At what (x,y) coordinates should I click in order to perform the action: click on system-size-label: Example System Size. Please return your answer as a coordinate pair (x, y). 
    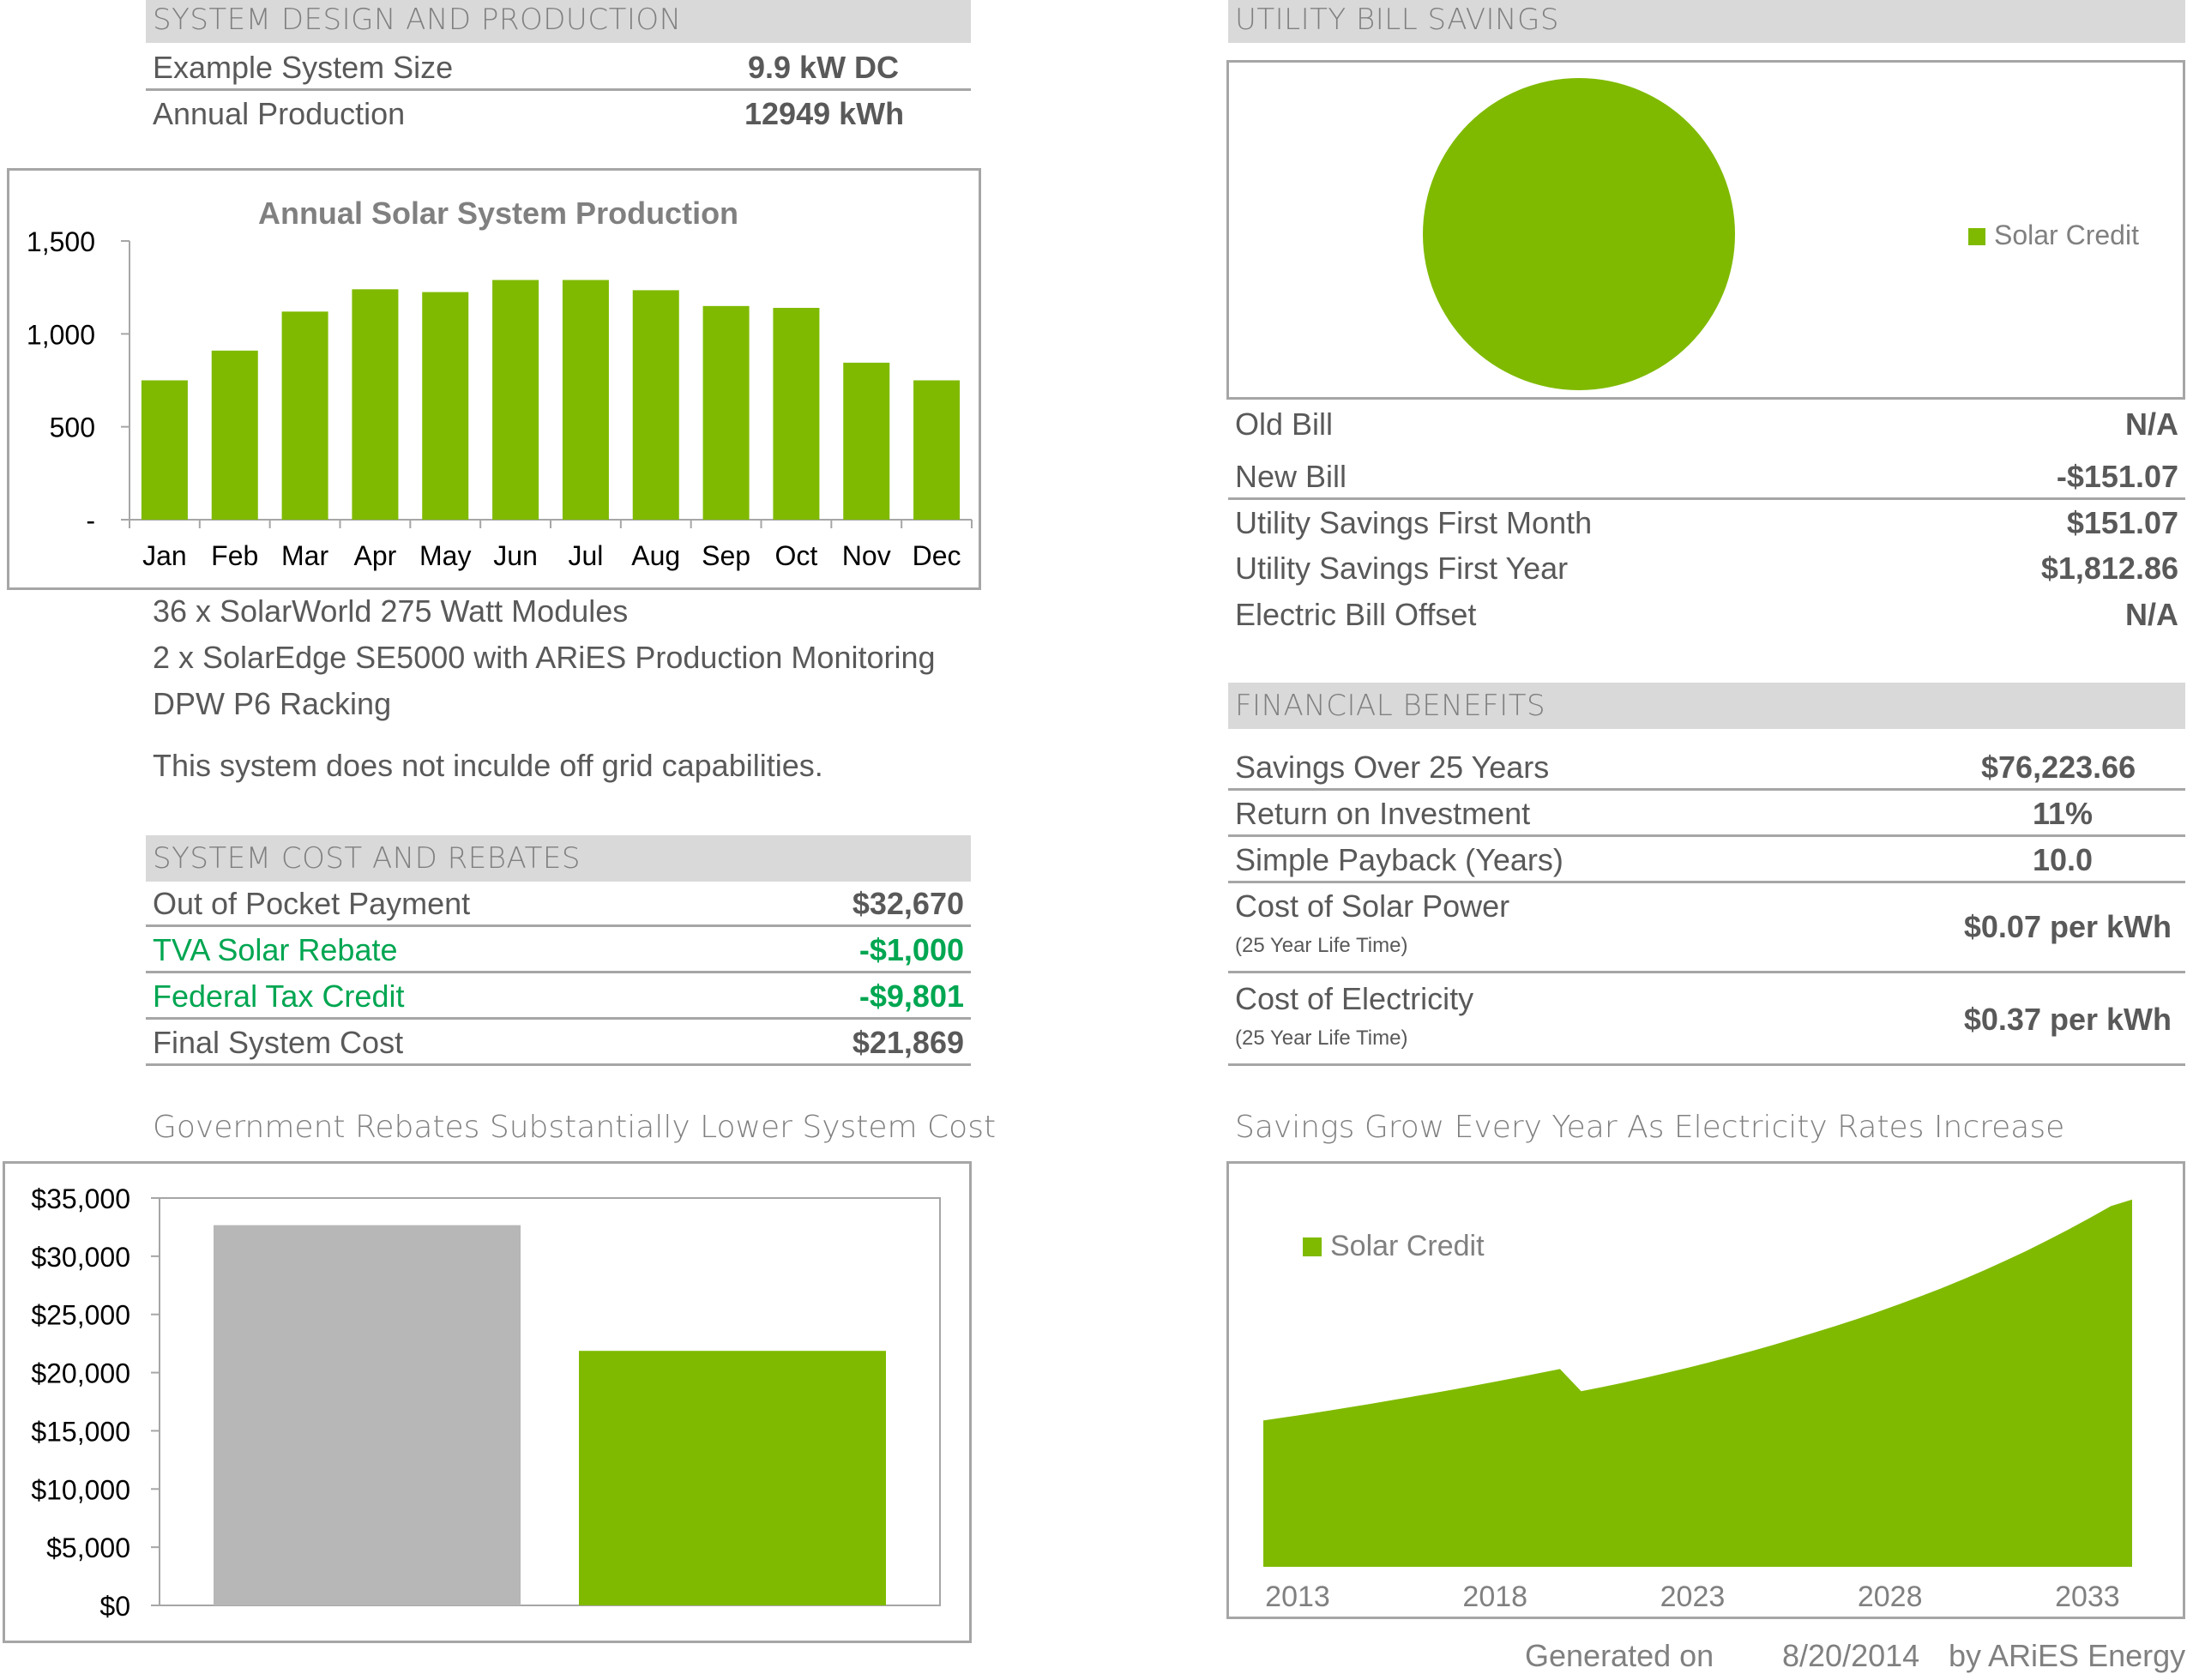
    Looking at the image, I should click on (303, 67).